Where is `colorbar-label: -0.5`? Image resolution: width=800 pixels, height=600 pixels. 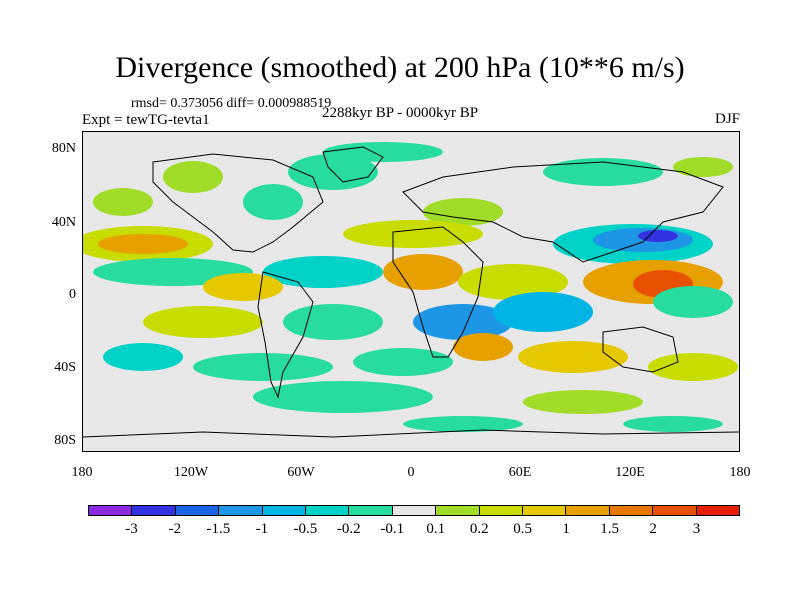
colorbar-label: -0.5 is located at coordinates (305, 529).